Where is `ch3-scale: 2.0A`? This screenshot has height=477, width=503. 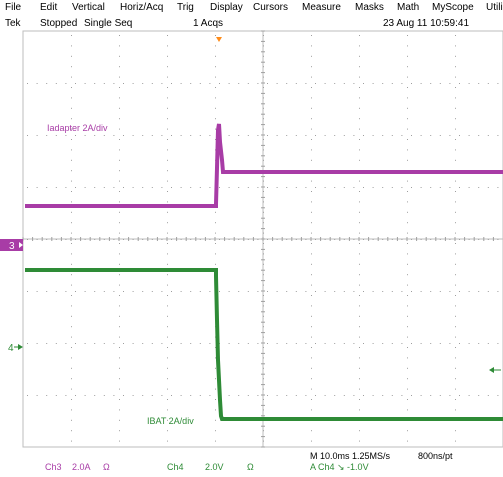
ch3-scale: 2.0A is located at coordinates (81, 467).